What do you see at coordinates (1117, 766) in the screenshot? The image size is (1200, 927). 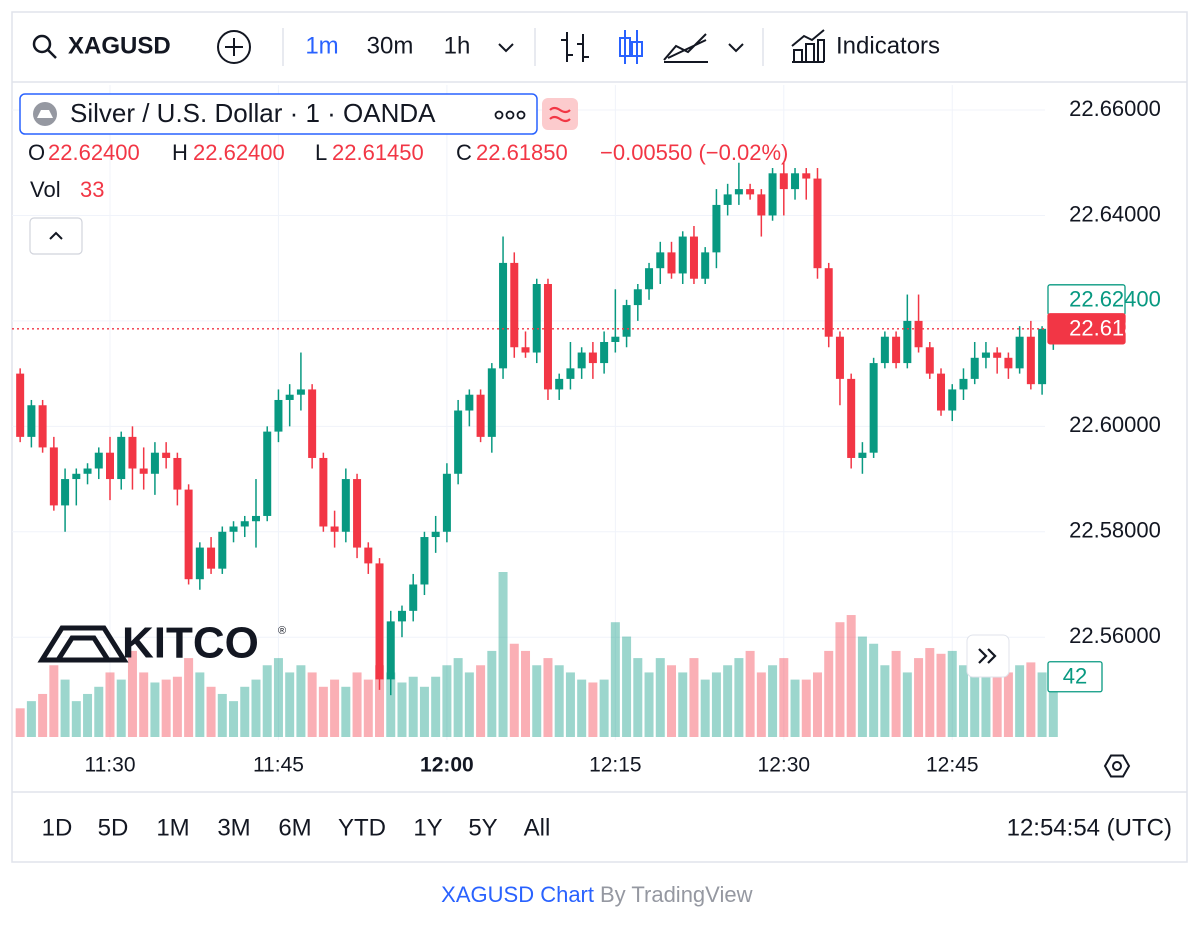 I see `axis-settings` at bounding box center [1117, 766].